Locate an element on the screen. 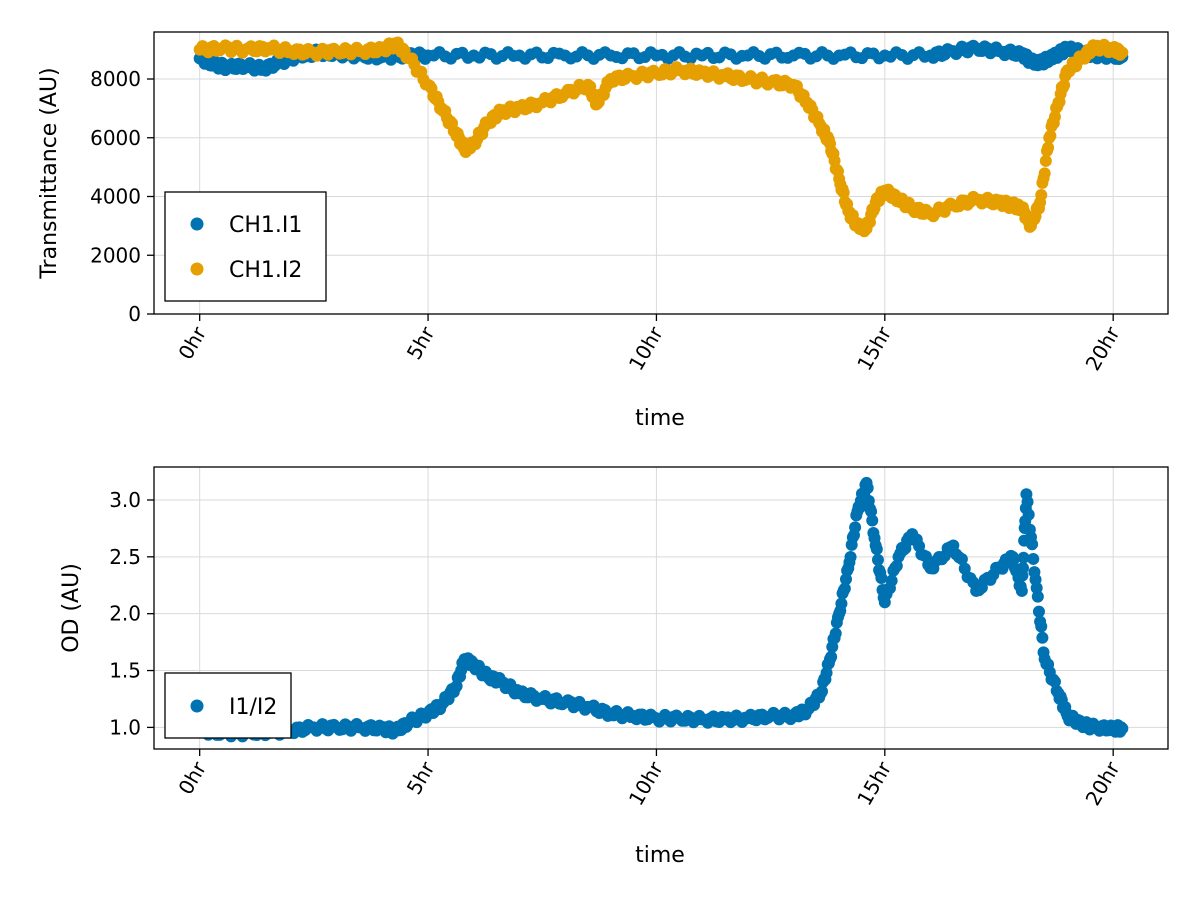 This screenshot has width=1200, height=900. y-tick-label: 0 is located at coordinates (134, 314).